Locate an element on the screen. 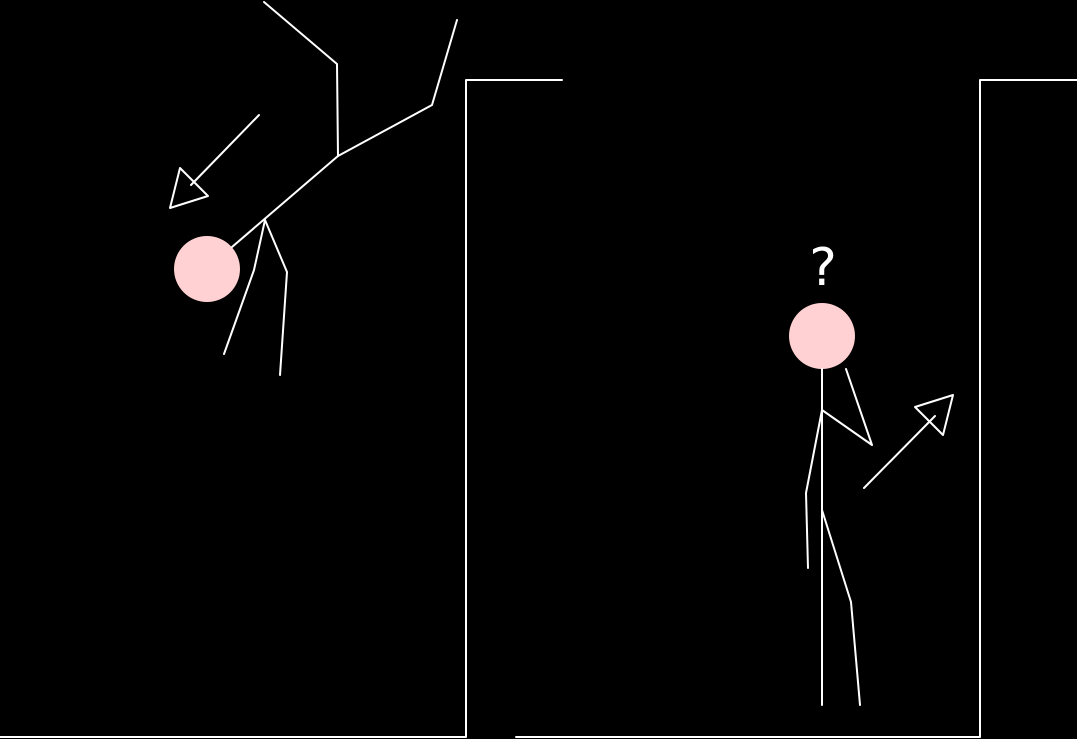  falling-figure-body is located at coordinates (285, 201).